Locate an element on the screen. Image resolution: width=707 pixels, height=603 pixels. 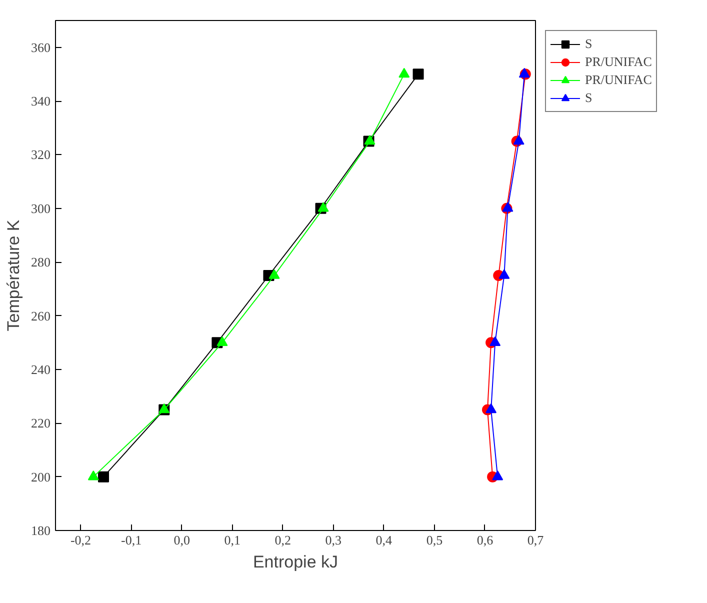
x-tick-label: 0,6 is located at coordinates (485, 540).